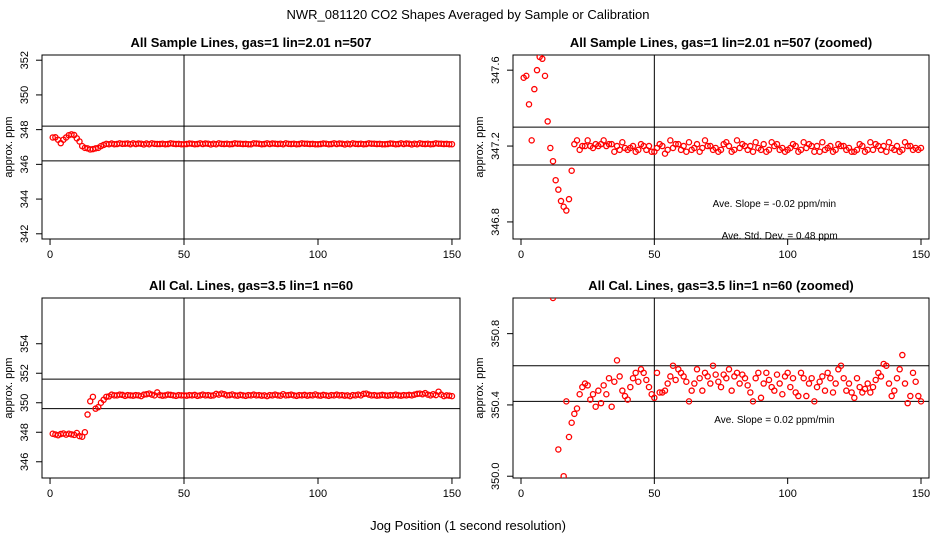  Describe the element at coordinates (25, 373) in the screenshot. I see `y-tick-label: 352` at that location.